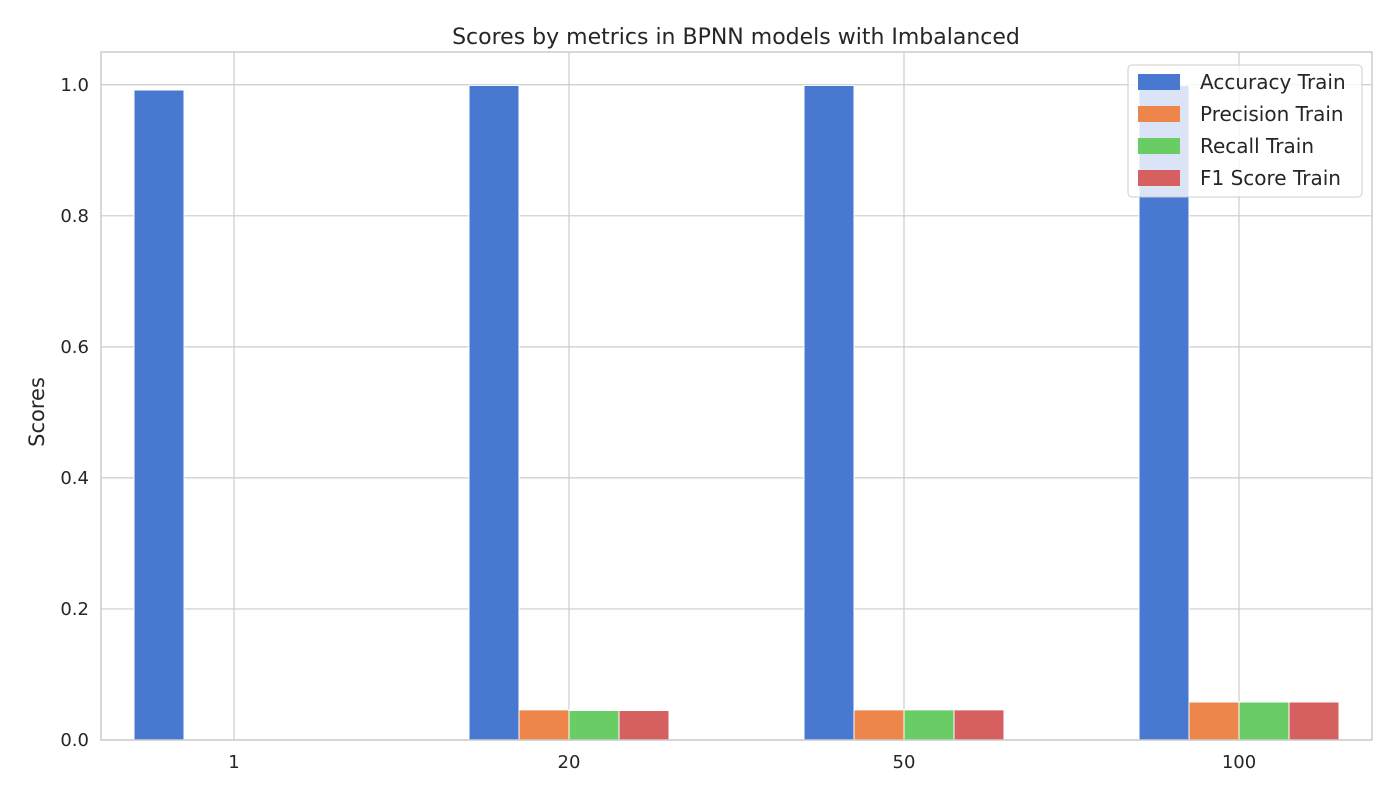  I want to click on y-tick-label: 0.0, so click(74, 740).